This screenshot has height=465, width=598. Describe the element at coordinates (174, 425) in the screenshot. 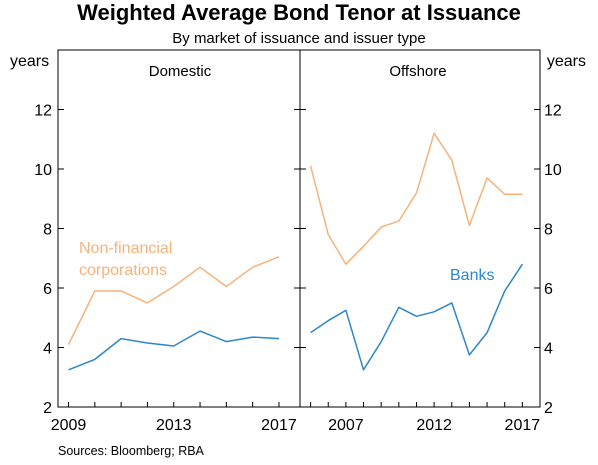

I see `x-tick-label-1: 2013` at that location.